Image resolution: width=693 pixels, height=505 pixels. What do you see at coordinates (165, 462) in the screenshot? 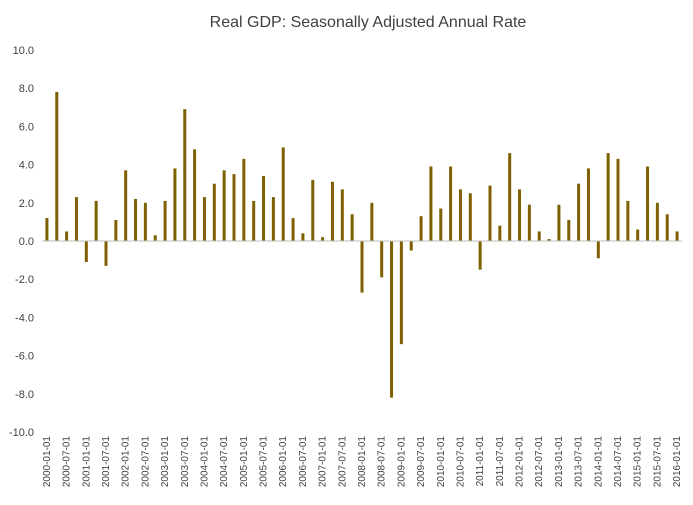
I see `x-tick-label: 2003-01-01` at bounding box center [165, 462].